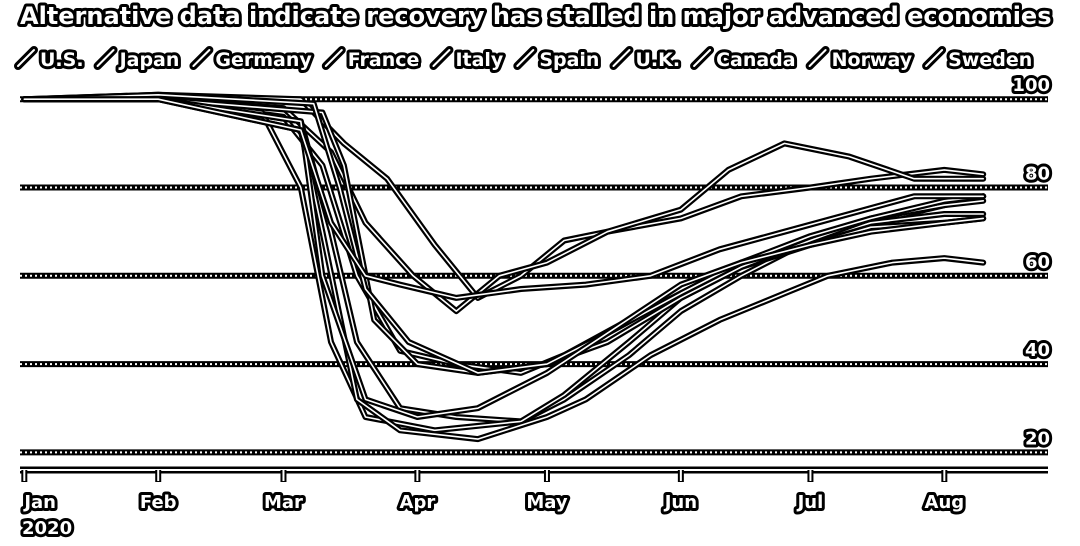  I want to click on x-tick-label-jul: Jul, so click(810, 502).